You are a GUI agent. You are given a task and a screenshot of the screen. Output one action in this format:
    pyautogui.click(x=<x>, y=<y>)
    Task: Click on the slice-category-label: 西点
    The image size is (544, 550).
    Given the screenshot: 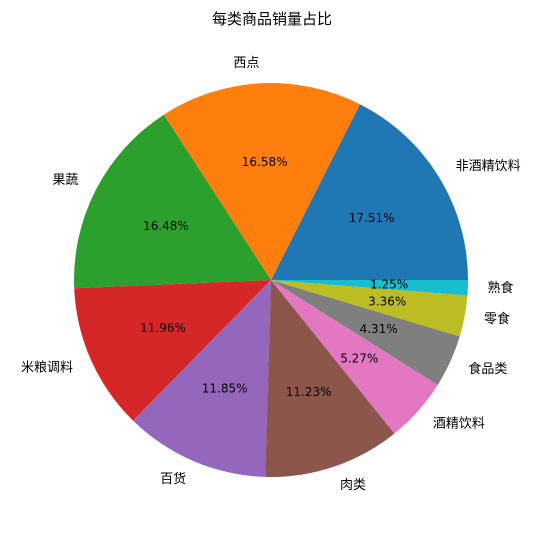 What is the action you would take?
    pyautogui.click(x=246, y=63)
    